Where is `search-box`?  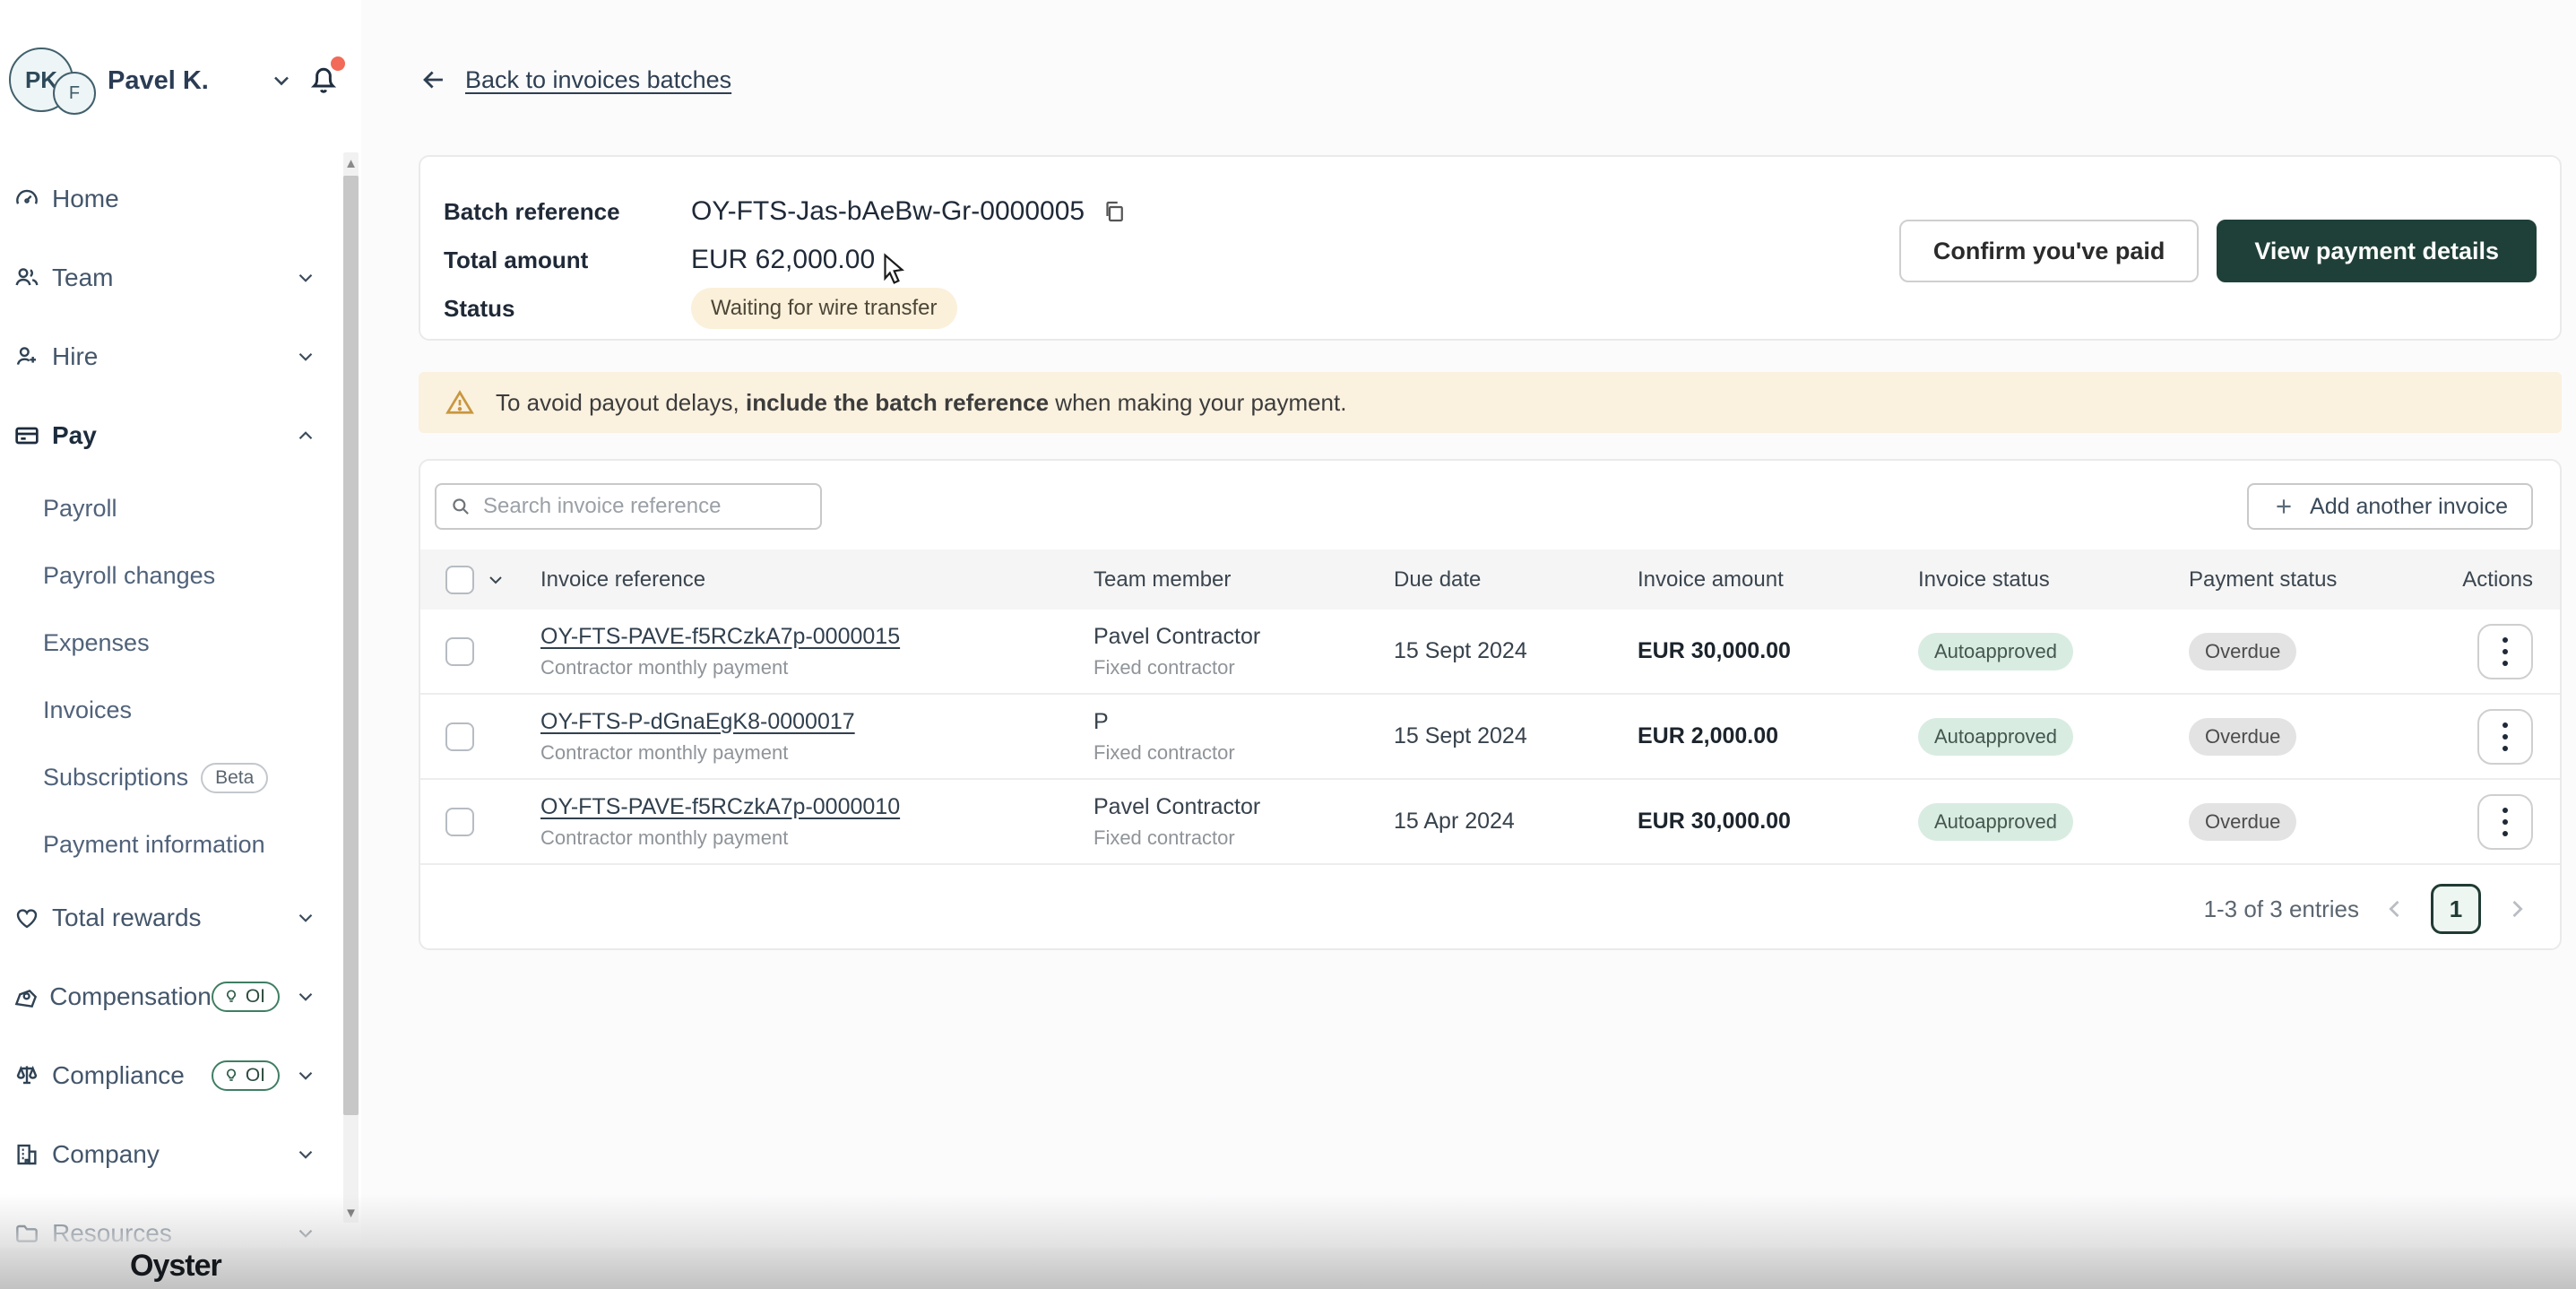
search-box is located at coordinates (628, 506).